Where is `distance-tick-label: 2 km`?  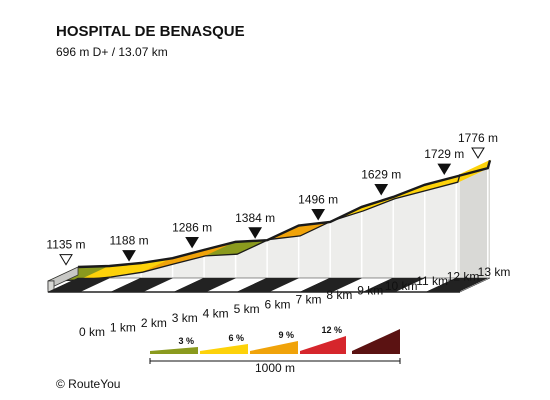
distance-tick-label: 2 km is located at coordinates (154, 323).